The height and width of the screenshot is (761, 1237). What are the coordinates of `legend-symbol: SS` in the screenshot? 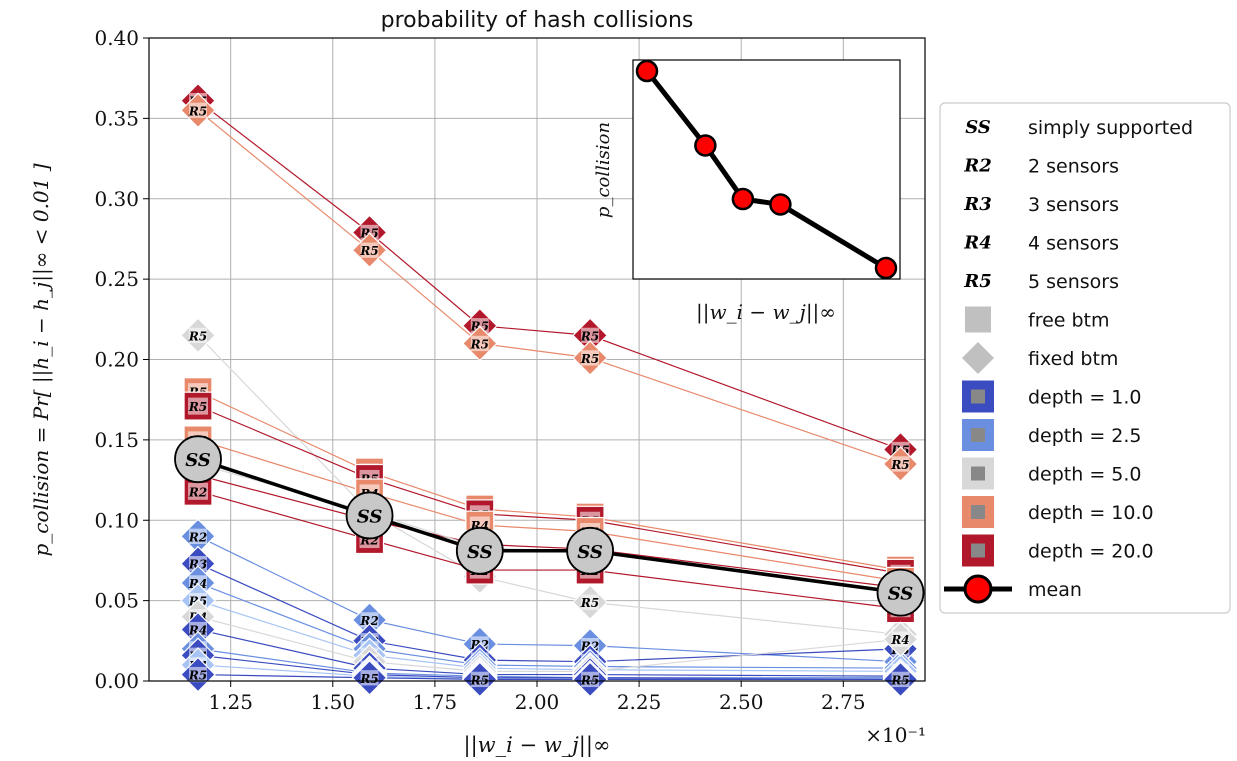 It's located at (978, 127).